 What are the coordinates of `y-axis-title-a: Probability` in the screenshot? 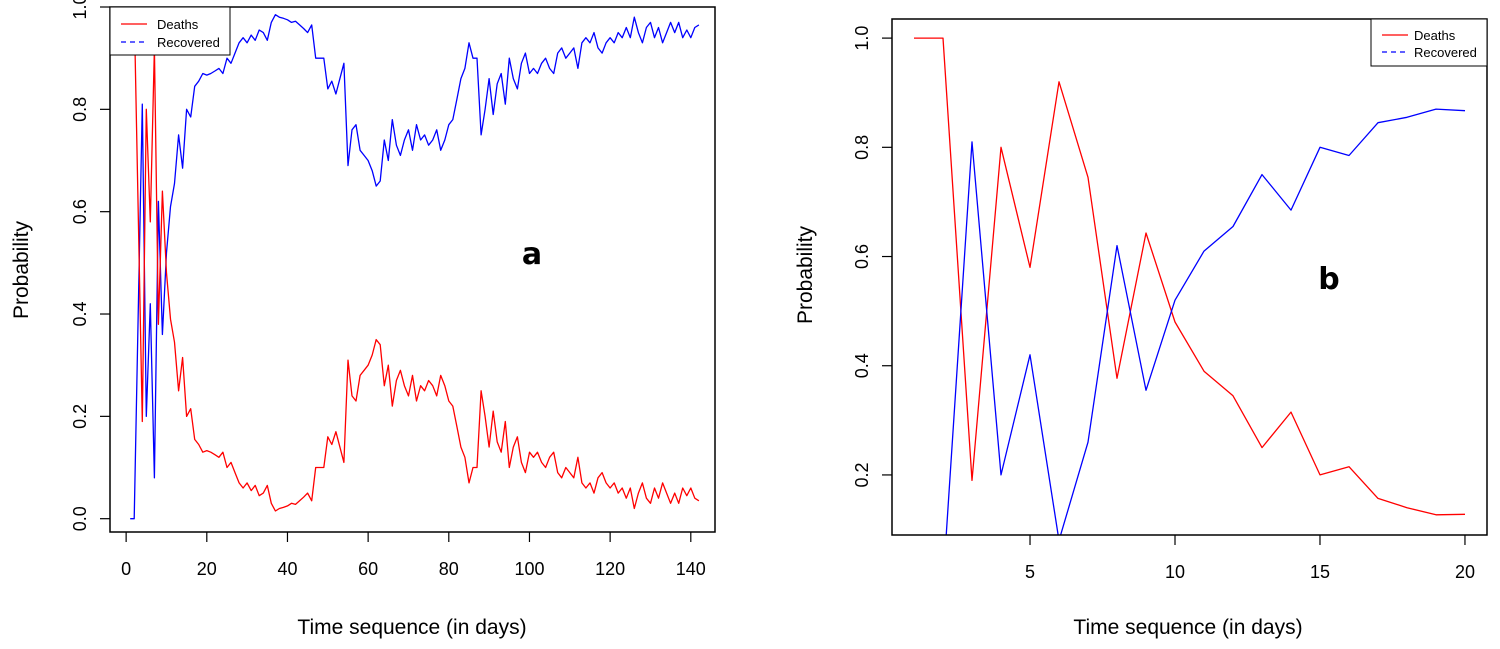 It's located at (21, 269).